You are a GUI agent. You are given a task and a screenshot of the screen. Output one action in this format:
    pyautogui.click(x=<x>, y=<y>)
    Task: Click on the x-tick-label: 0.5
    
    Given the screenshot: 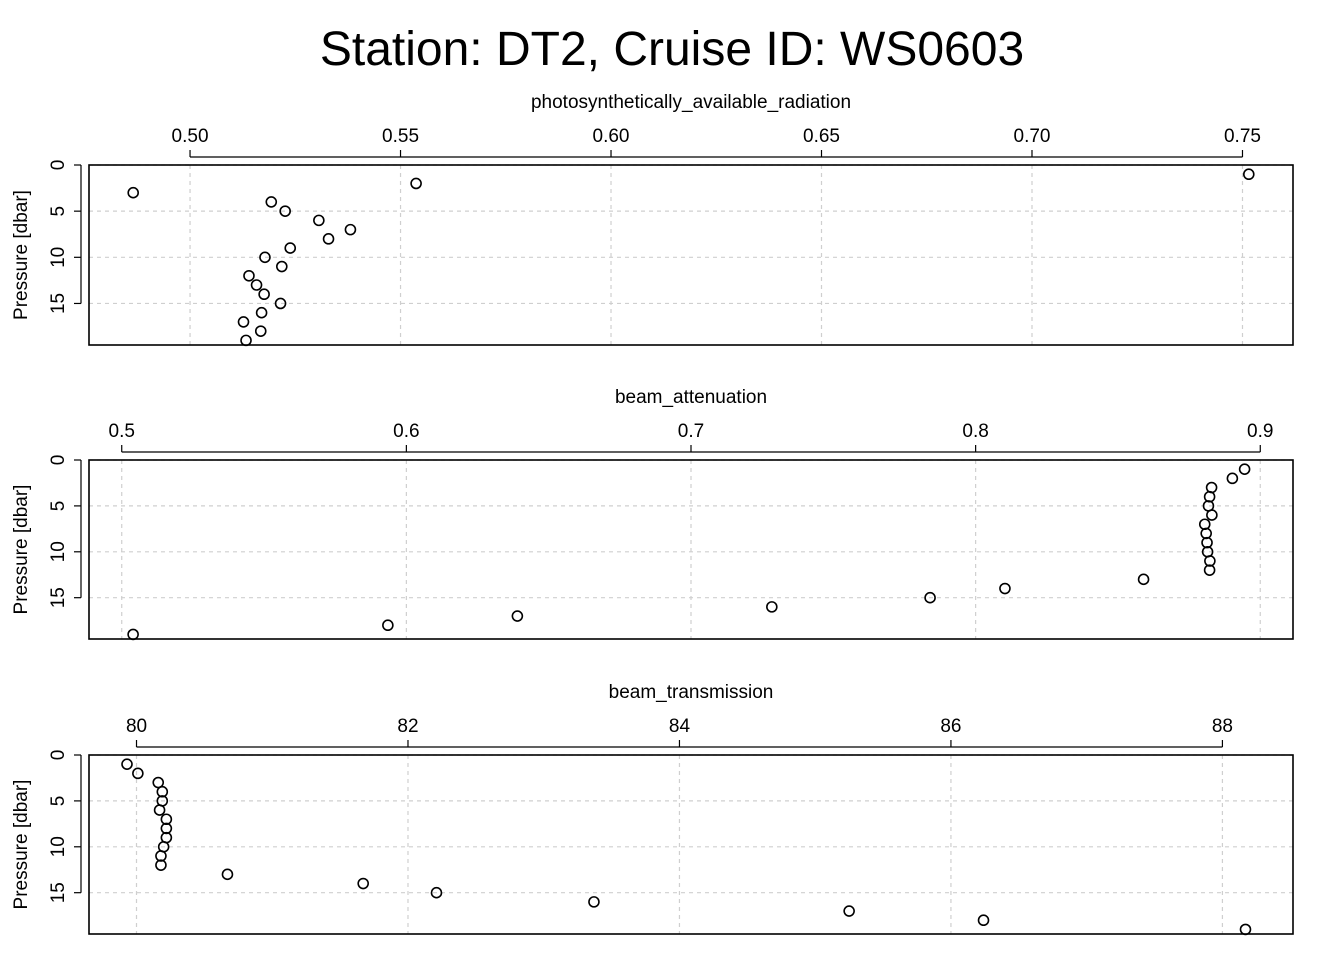 What is the action you would take?
    pyautogui.click(x=122, y=431)
    